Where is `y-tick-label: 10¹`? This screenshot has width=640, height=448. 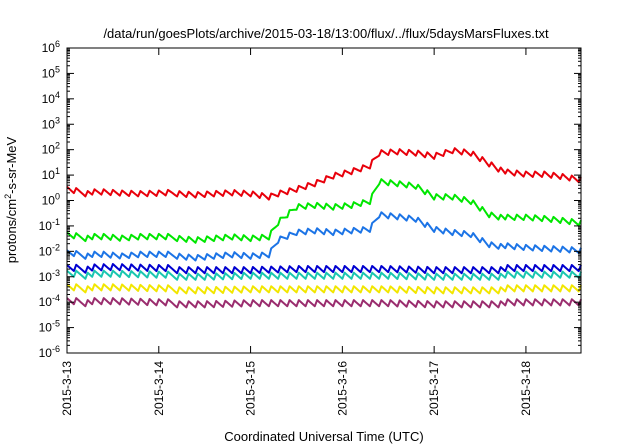
y-tick-label: 10¹ is located at coordinates (51, 174).